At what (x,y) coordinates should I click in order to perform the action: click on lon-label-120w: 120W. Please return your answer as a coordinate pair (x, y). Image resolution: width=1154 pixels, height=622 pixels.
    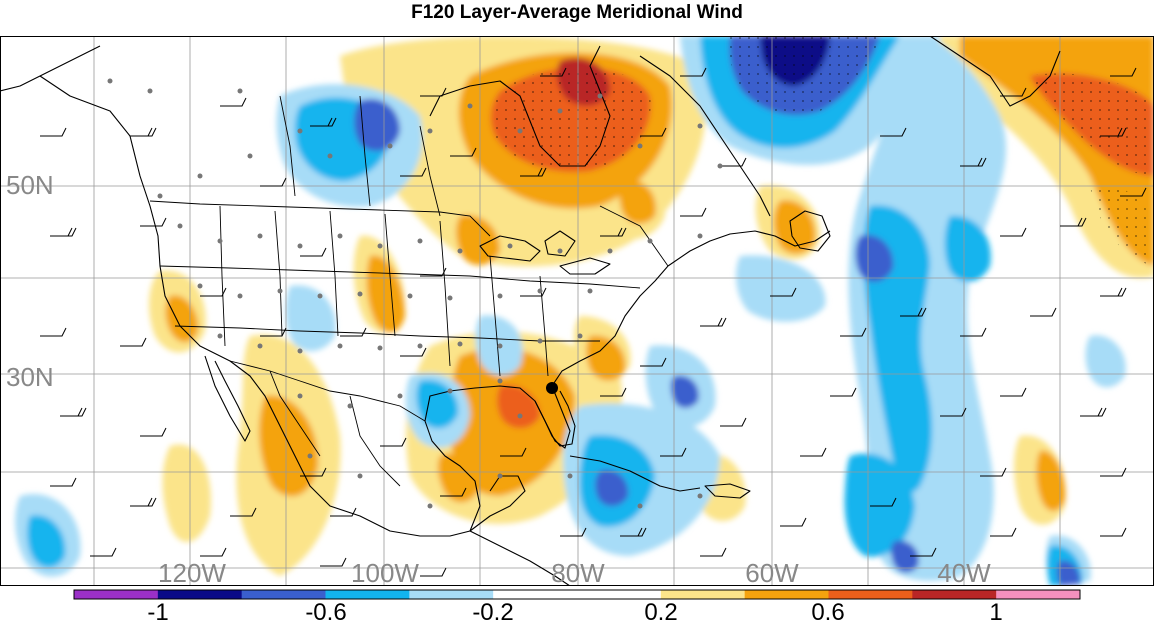
    Looking at the image, I should click on (192, 572).